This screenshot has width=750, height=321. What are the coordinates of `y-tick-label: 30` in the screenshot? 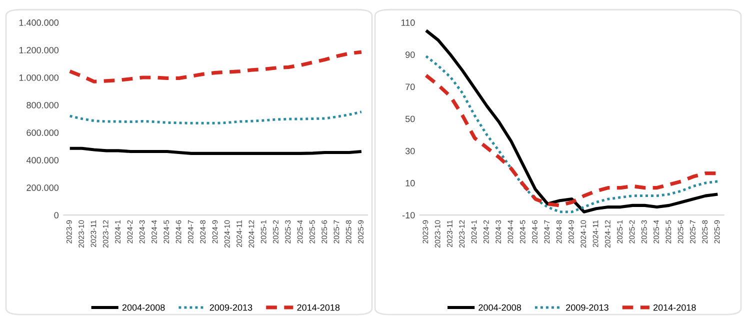 It's located at (410, 151).